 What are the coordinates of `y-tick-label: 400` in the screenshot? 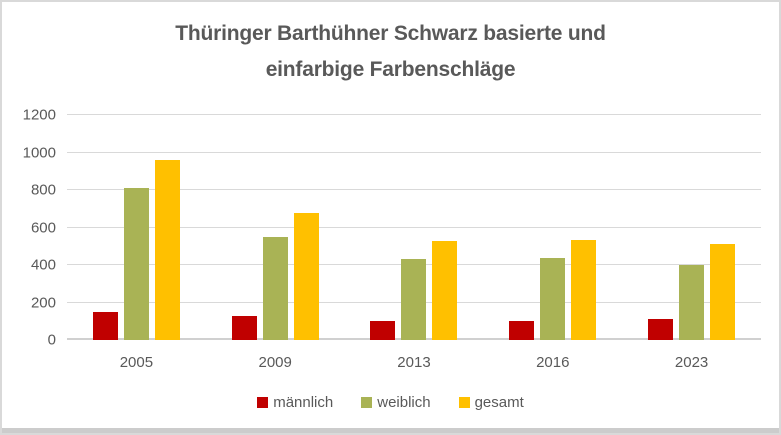 It's located at (43, 265).